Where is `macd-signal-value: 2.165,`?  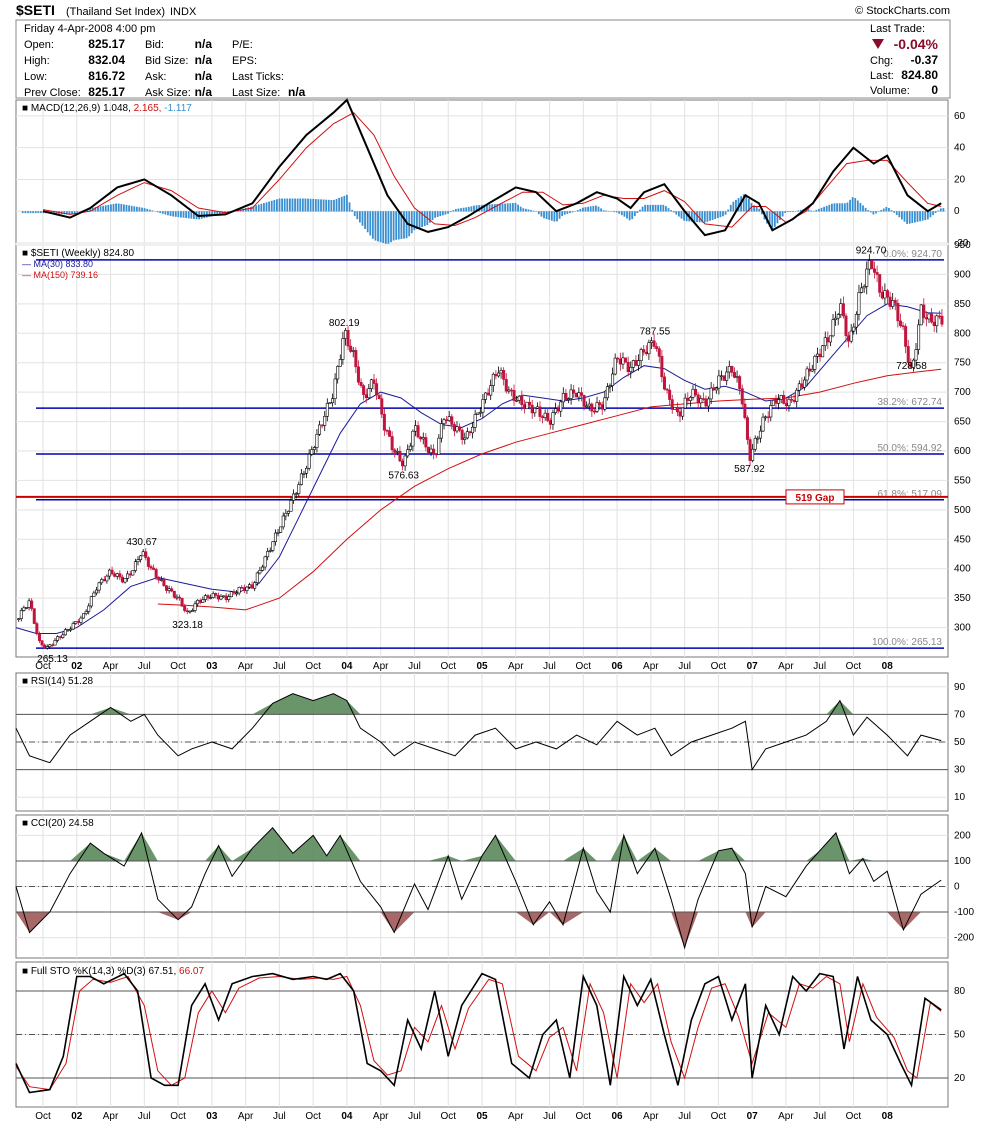
macd-signal-value: 2.165, is located at coordinates (149, 108).